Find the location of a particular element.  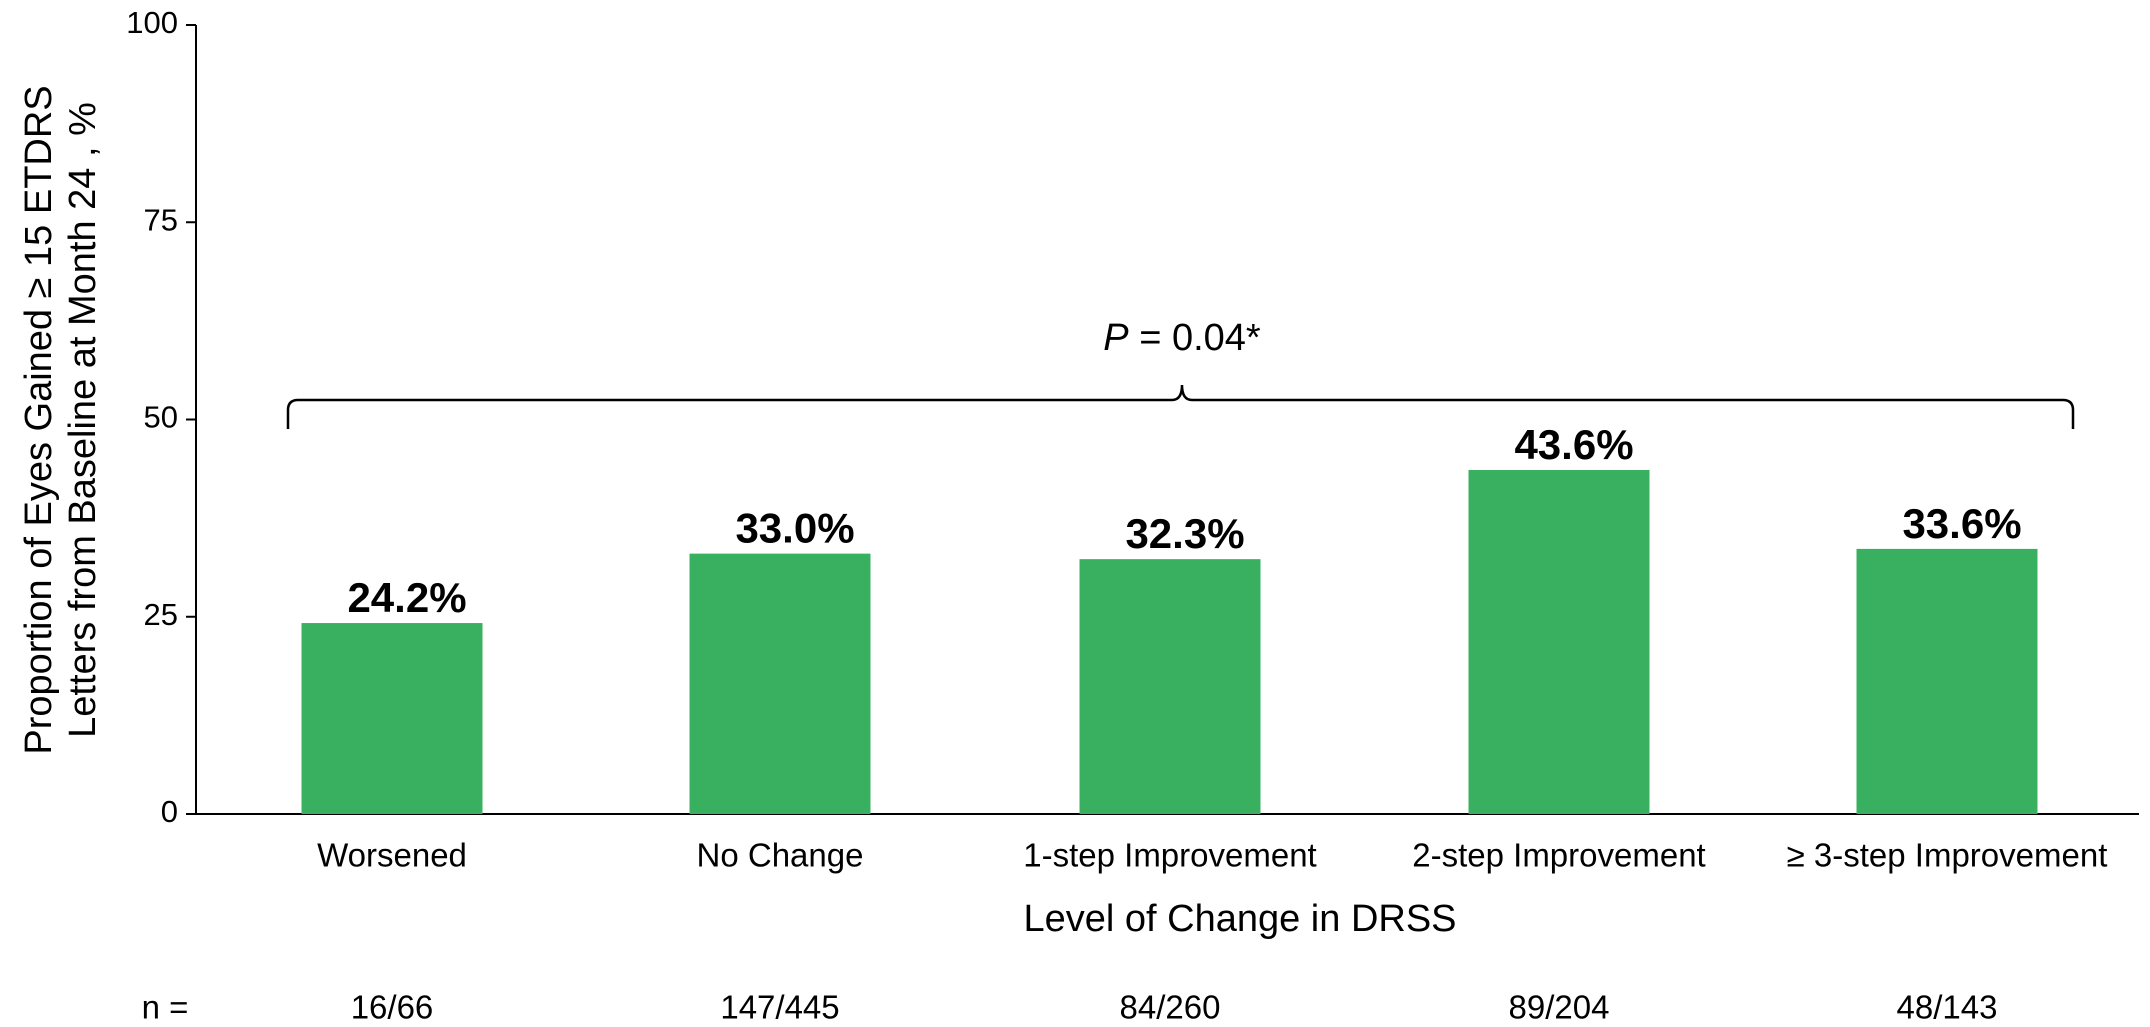

y-axis-title-line: Letters from Baseline at Month 24 , % is located at coordinates (83, 420).